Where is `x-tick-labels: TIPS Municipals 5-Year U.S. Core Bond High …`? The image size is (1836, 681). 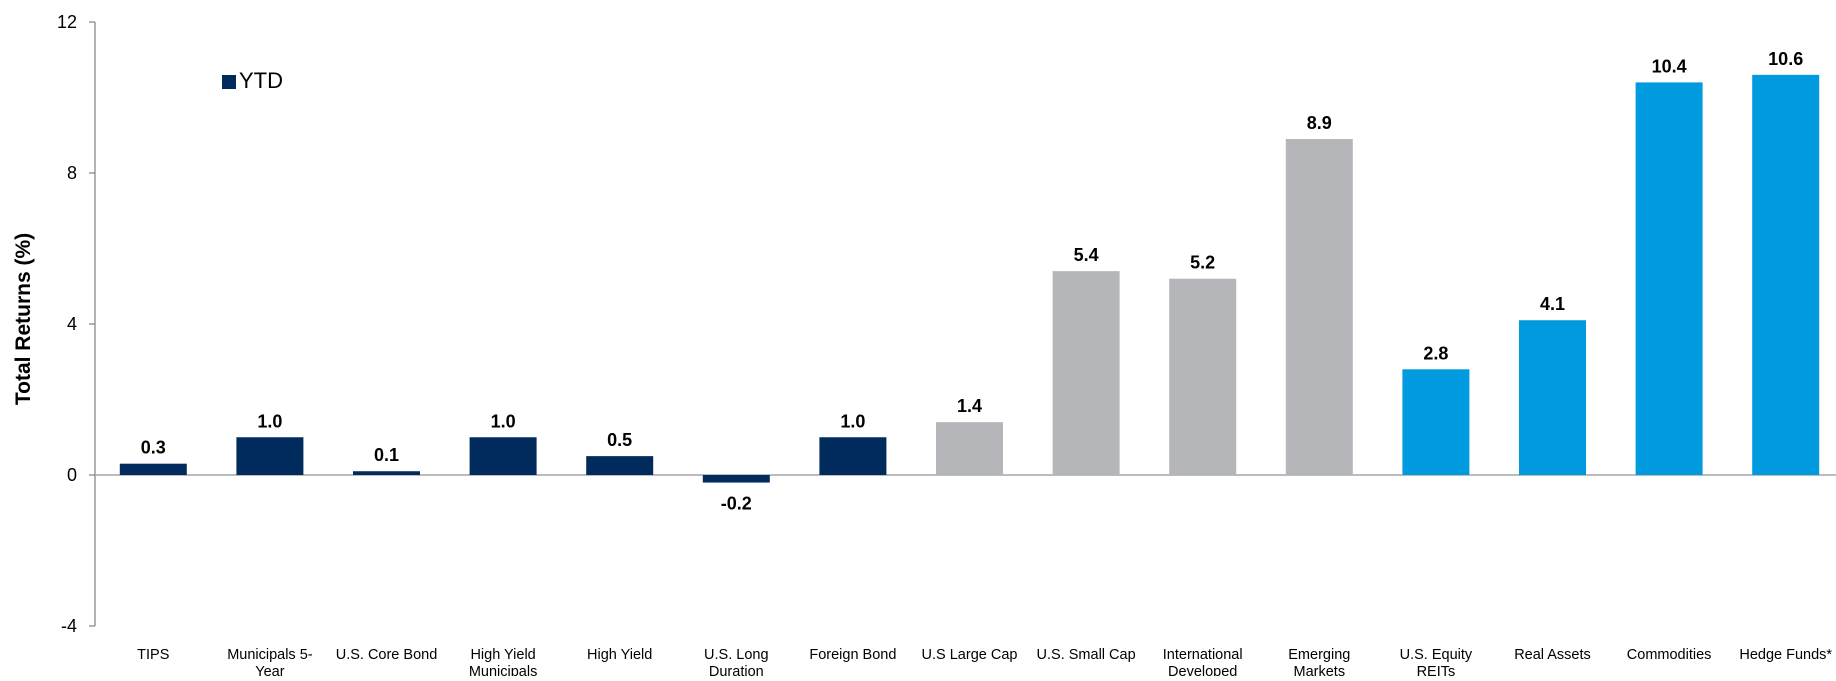
x-tick-labels: TIPS Municipals 5-Year U.S. Core Bond High … is located at coordinates (984, 663).